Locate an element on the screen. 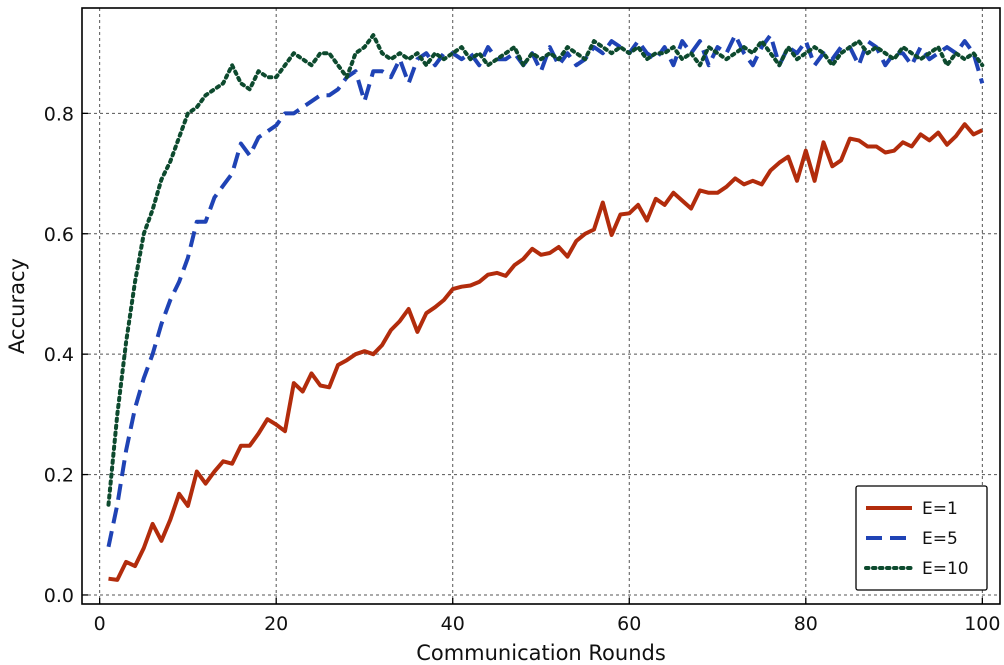 This screenshot has width=1004, height=665. legend-label: E=5 is located at coordinates (940, 539).